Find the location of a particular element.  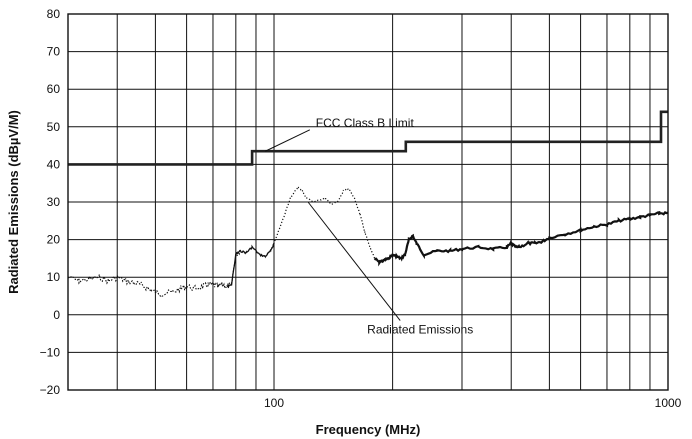

y-tick-label: −10 is located at coordinates (50, 352).